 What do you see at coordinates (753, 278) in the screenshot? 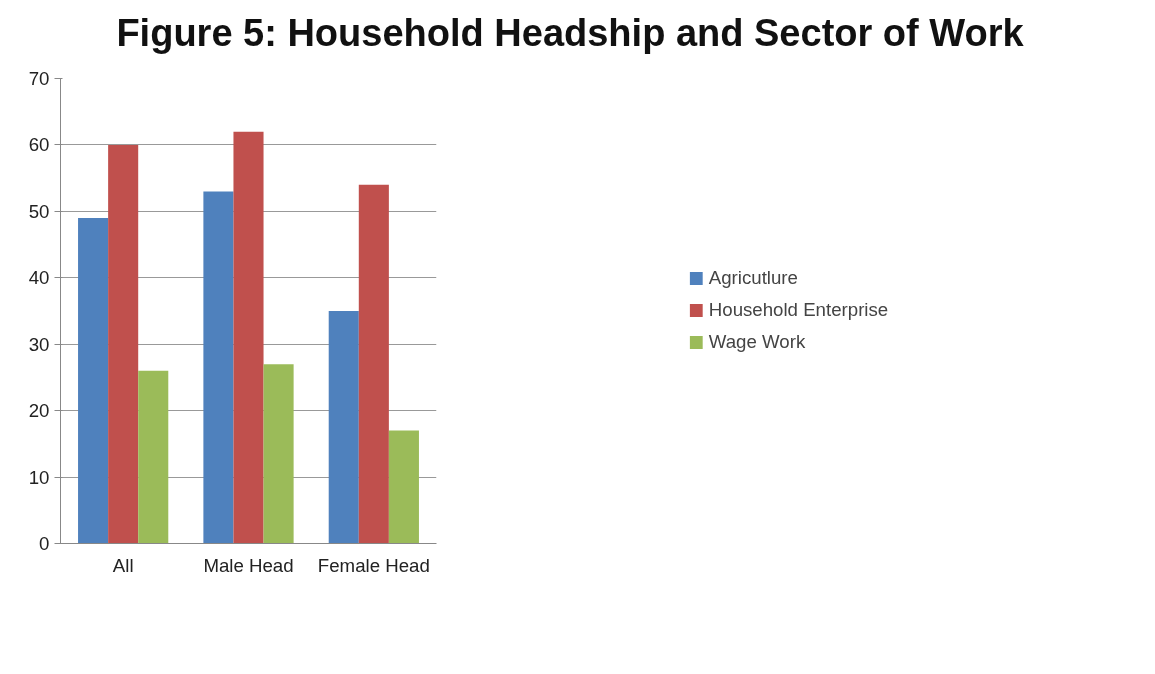
I see `legend-label: Agricutlure` at bounding box center [753, 278].